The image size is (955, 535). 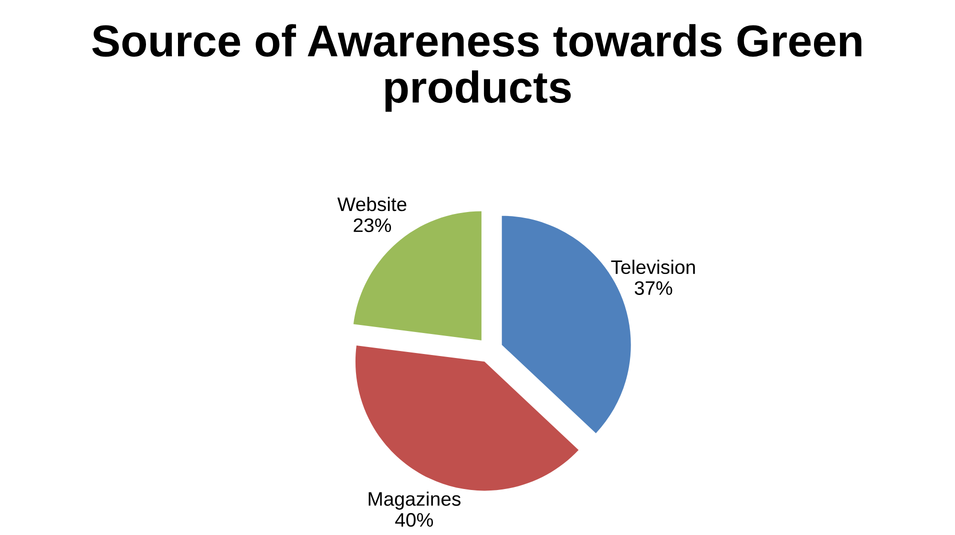 What do you see at coordinates (373, 225) in the screenshot?
I see `data-label: 23%` at bounding box center [373, 225].